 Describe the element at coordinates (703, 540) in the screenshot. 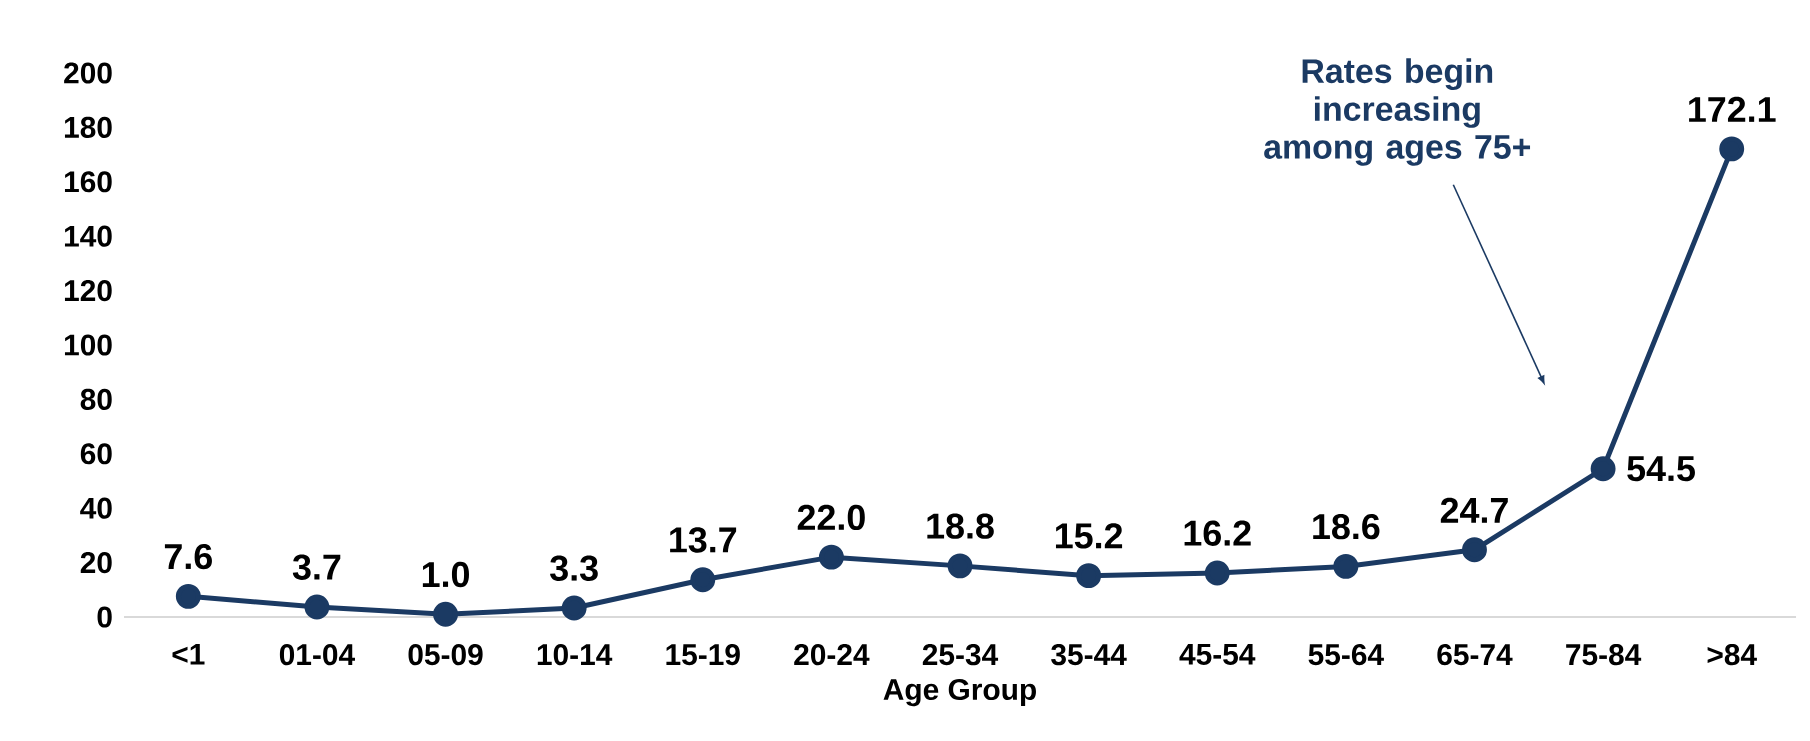

I see `data-label: 13.7` at that location.